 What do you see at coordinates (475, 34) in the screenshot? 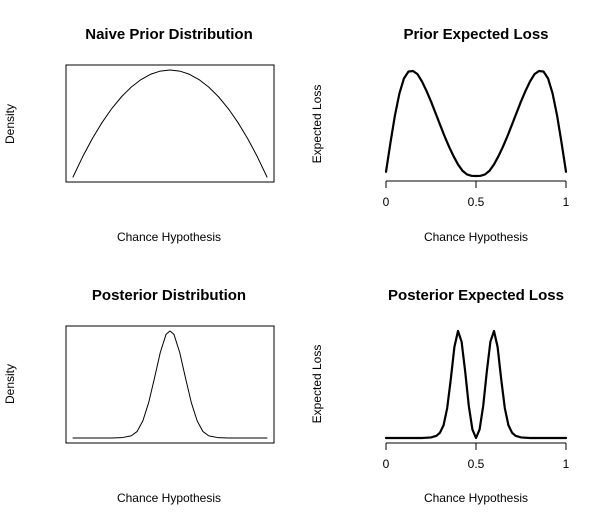
I see `chart-title: Prior Expected Loss` at bounding box center [475, 34].